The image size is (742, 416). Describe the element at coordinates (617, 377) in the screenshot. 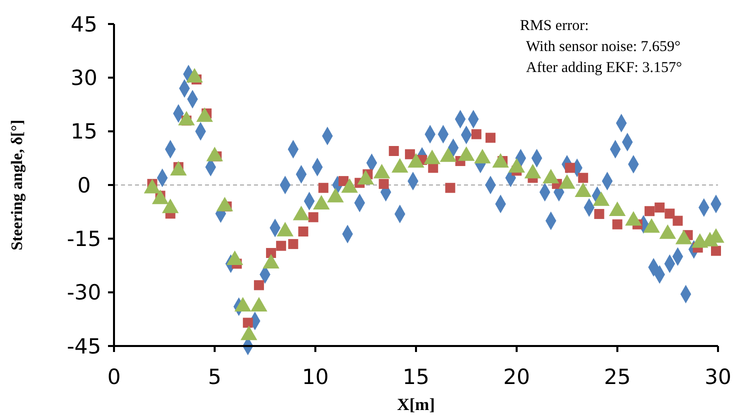

I see `x-tick-label: 25` at that location.